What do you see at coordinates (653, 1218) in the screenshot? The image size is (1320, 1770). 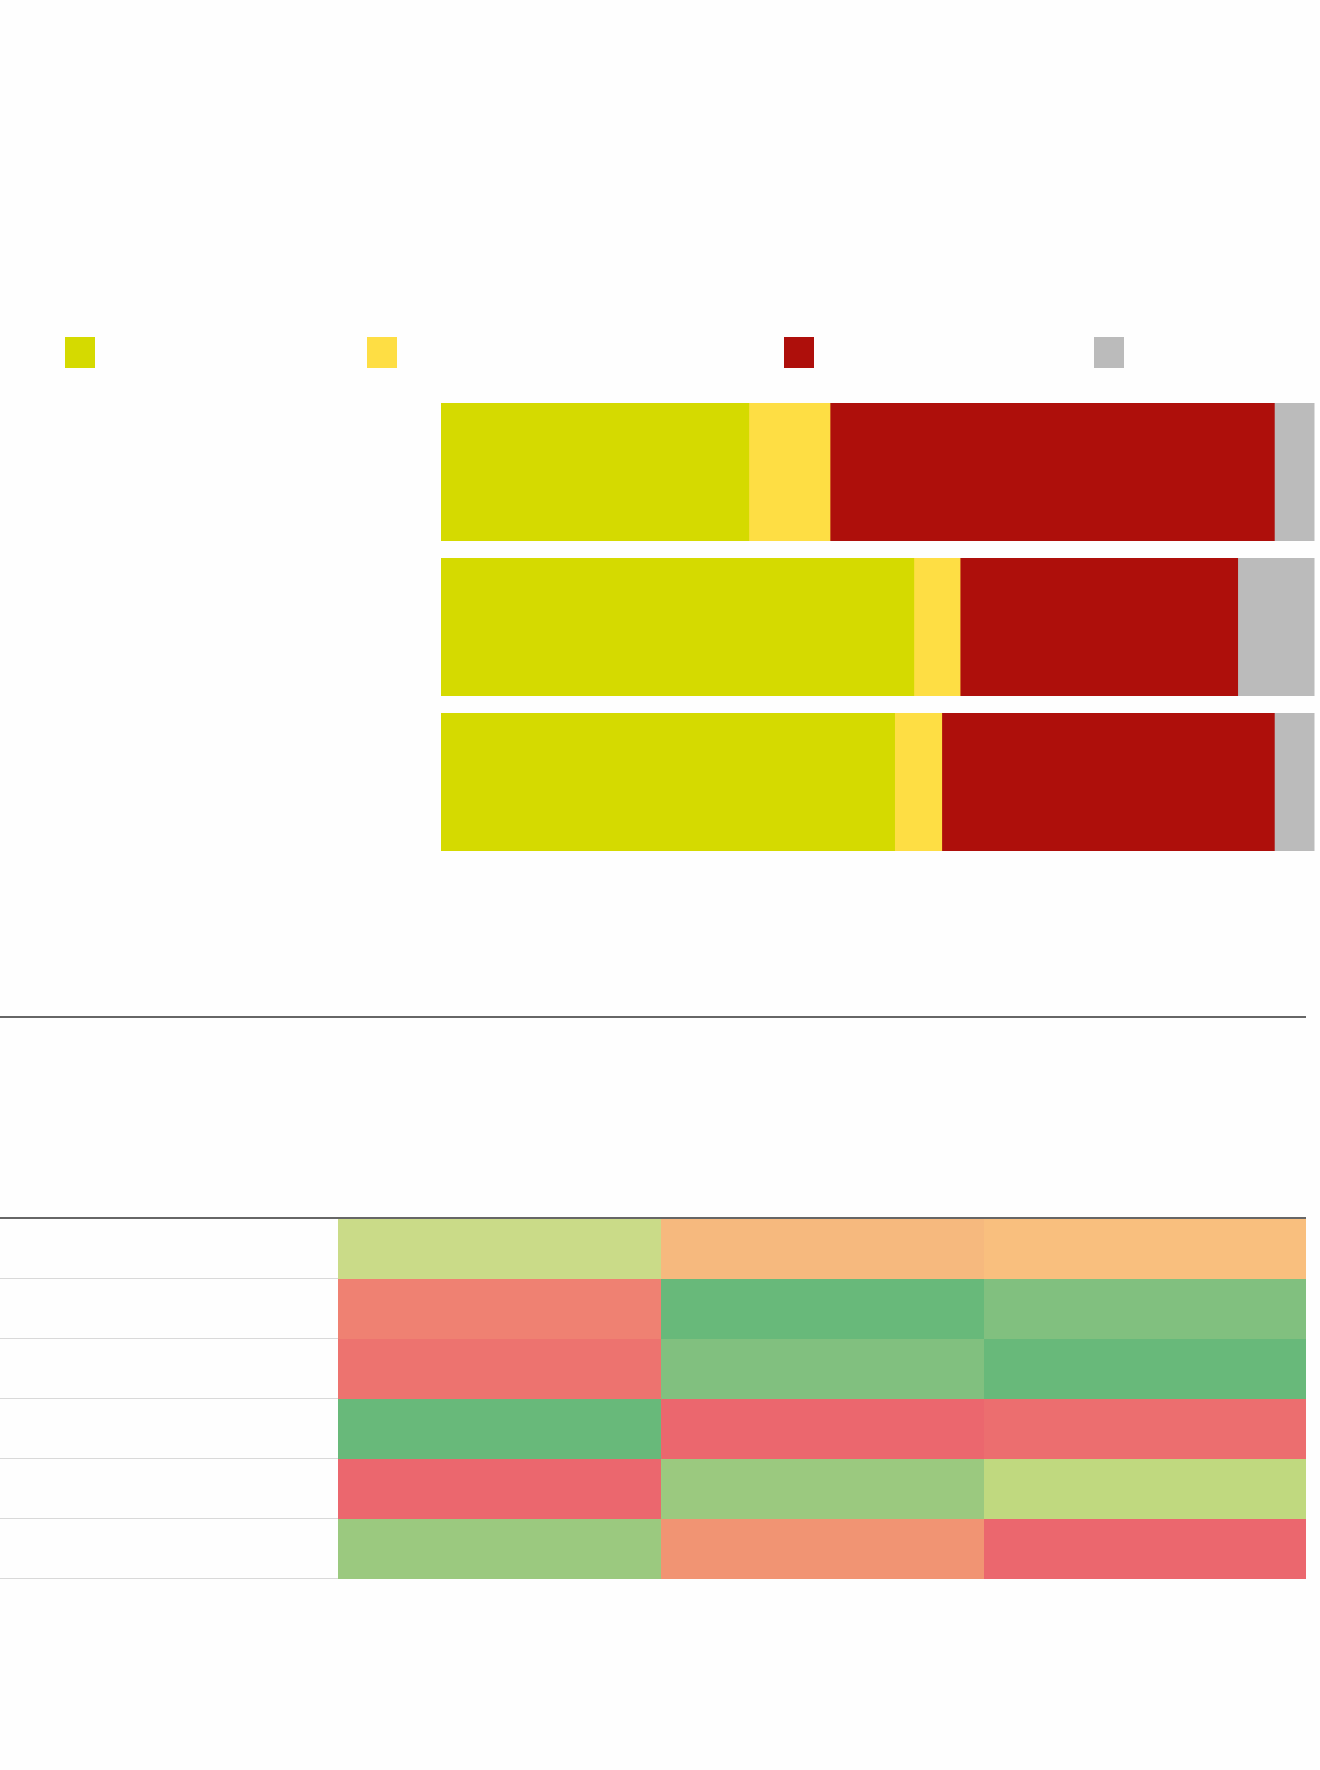 I see `table-top-rule` at bounding box center [653, 1218].